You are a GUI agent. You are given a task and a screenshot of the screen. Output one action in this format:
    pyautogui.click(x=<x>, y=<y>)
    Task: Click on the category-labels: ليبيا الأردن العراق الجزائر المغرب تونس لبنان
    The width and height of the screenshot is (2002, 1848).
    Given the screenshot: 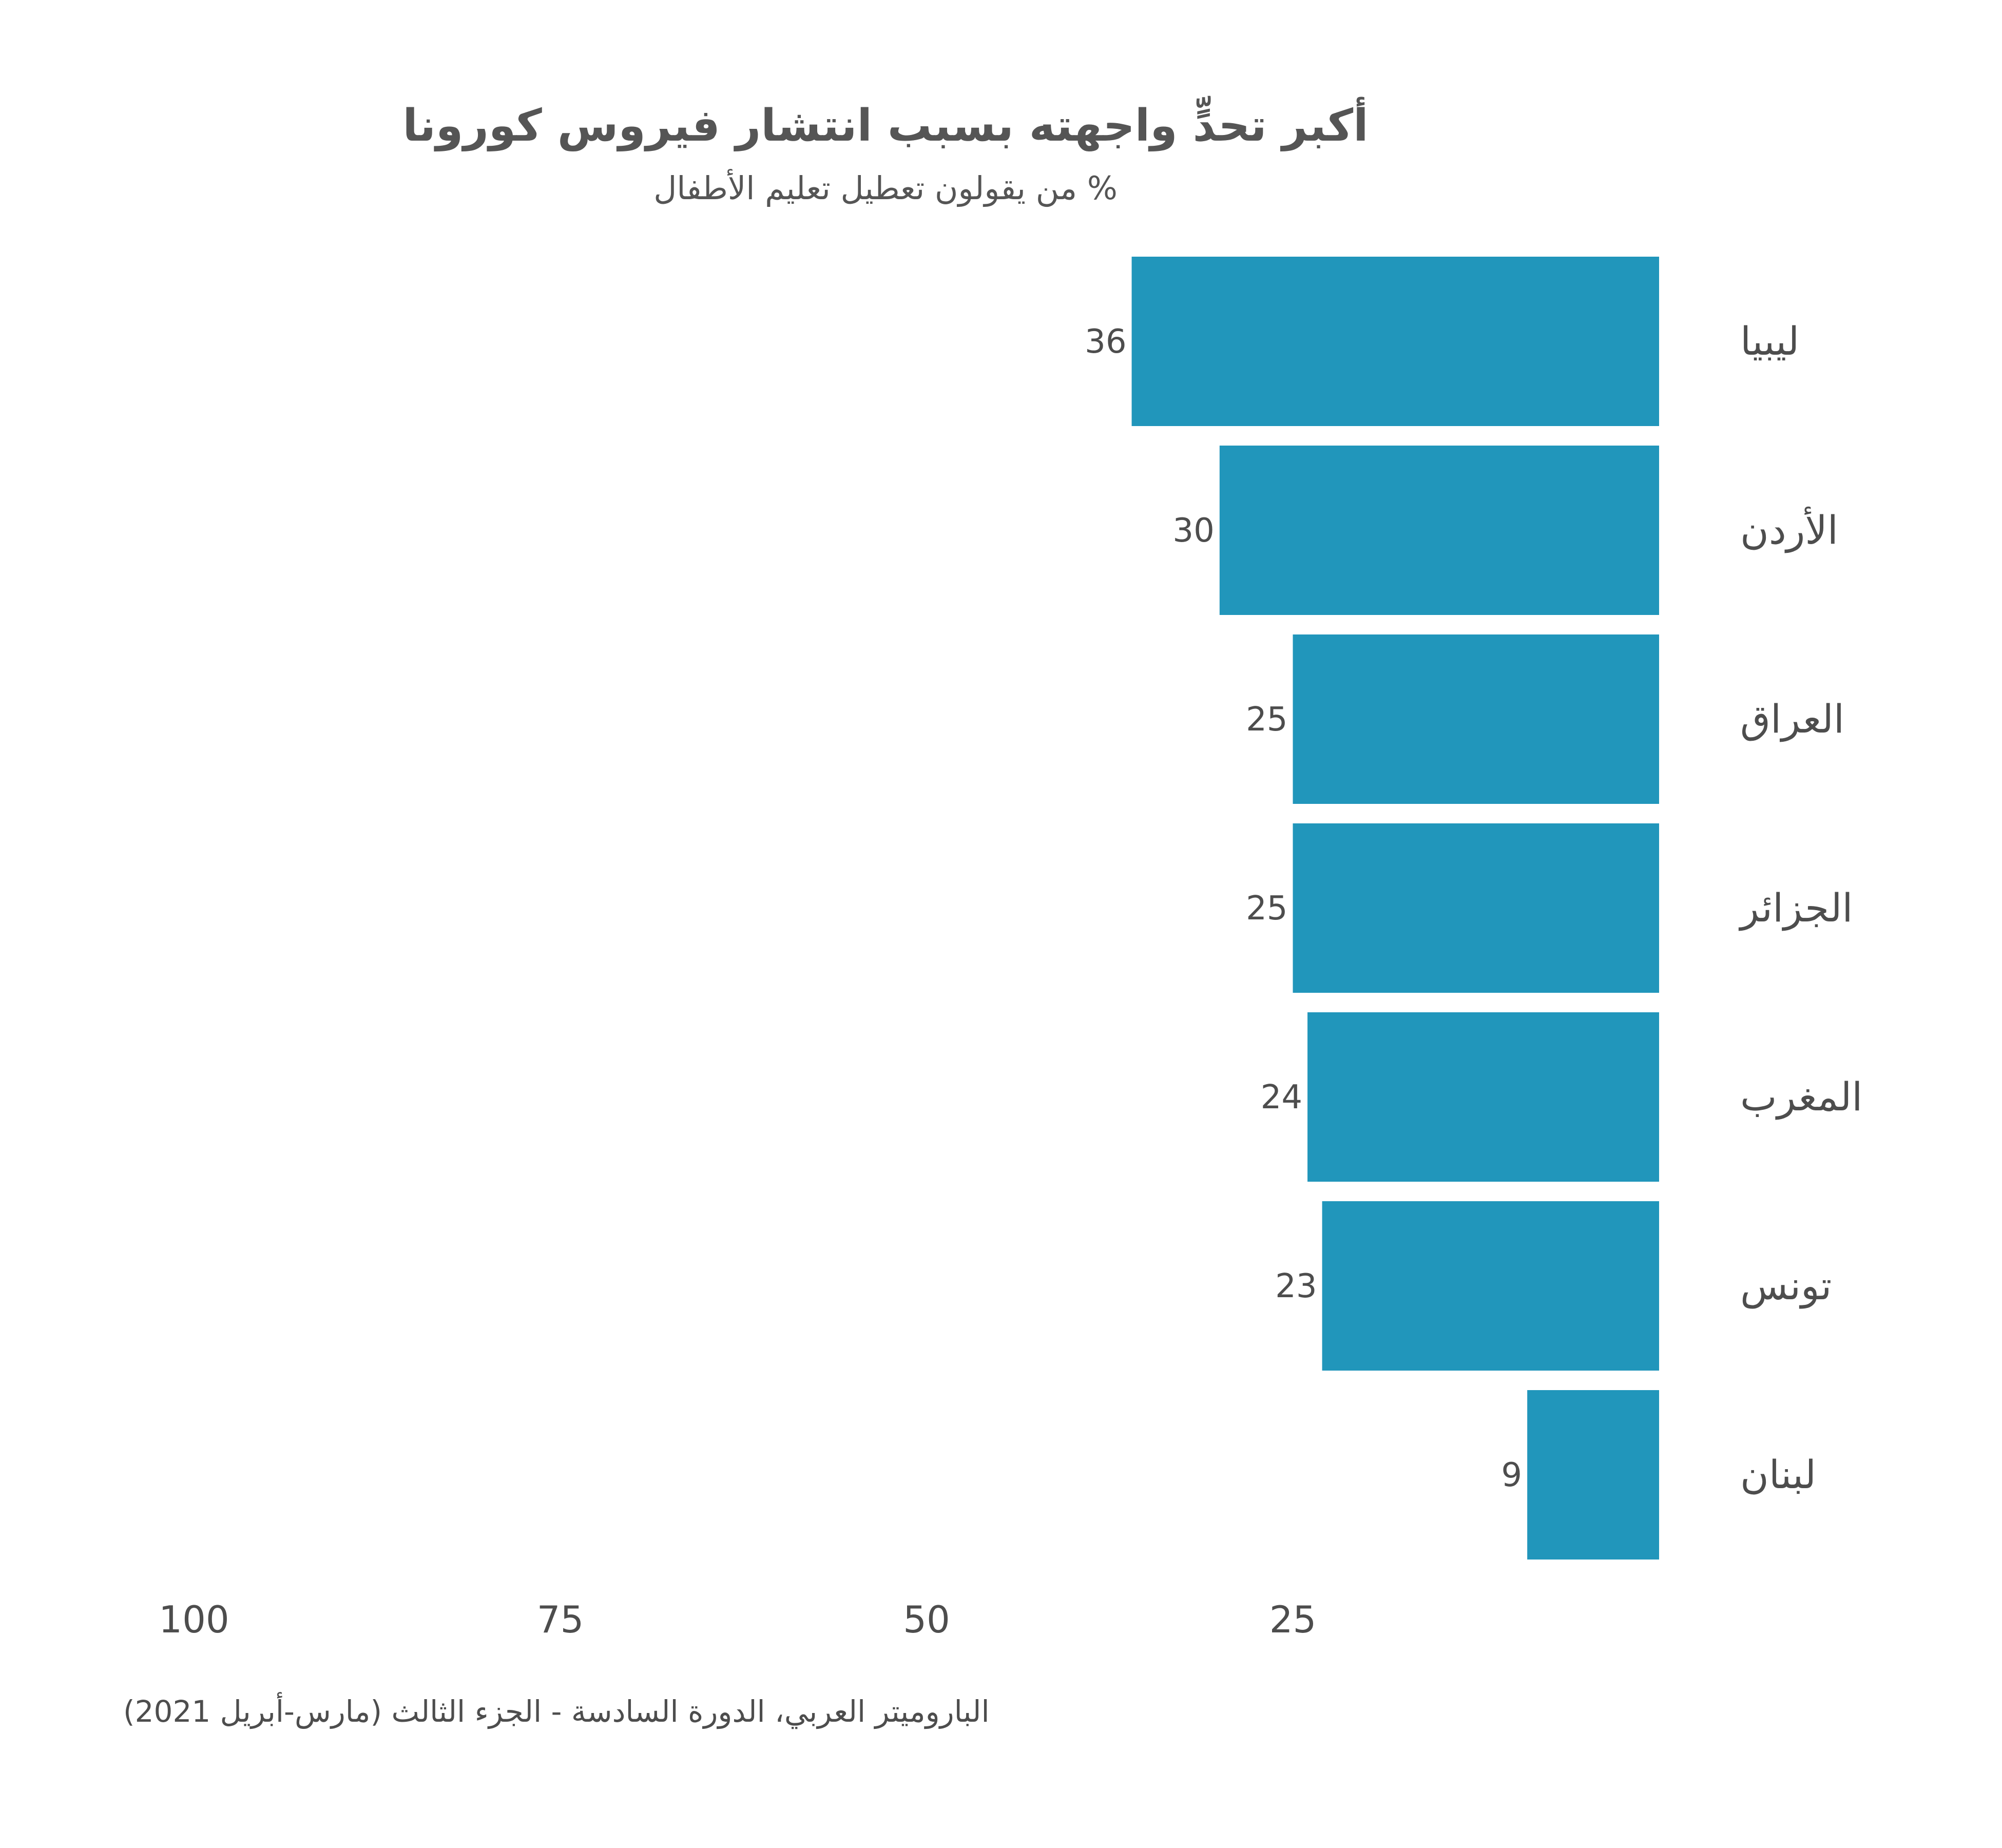 What is the action you would take?
    pyautogui.click(x=1800, y=907)
    